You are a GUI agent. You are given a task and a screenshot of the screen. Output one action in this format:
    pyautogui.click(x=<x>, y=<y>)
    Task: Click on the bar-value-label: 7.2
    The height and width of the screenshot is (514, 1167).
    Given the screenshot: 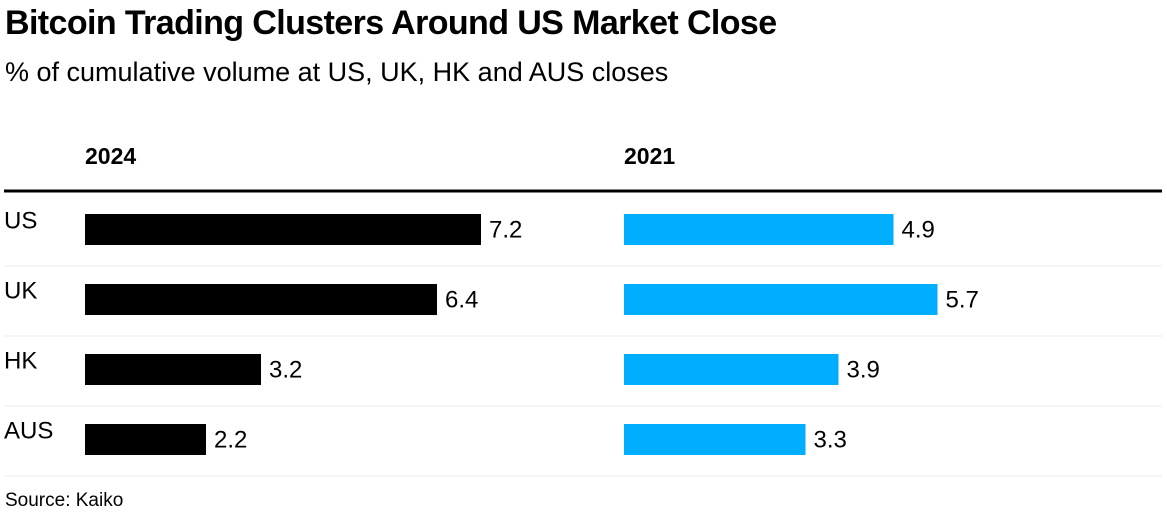 What is the action you would take?
    pyautogui.click(x=505, y=230)
    